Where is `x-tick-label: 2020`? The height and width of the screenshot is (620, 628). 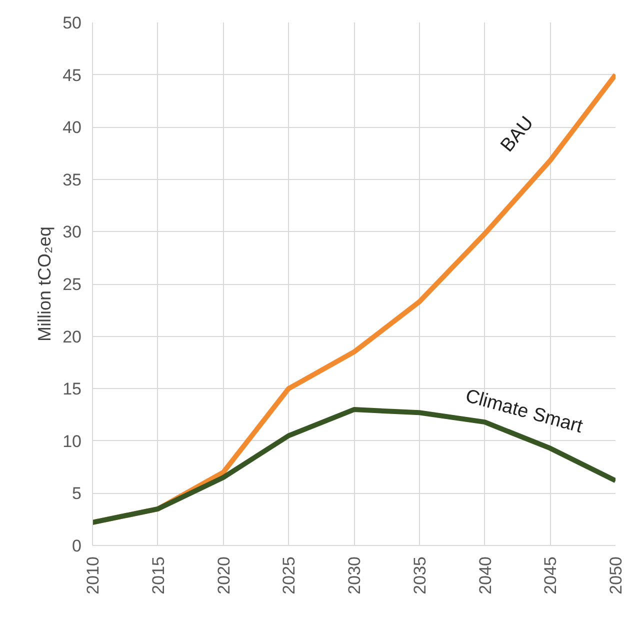 x-tick-label: 2020 is located at coordinates (224, 575).